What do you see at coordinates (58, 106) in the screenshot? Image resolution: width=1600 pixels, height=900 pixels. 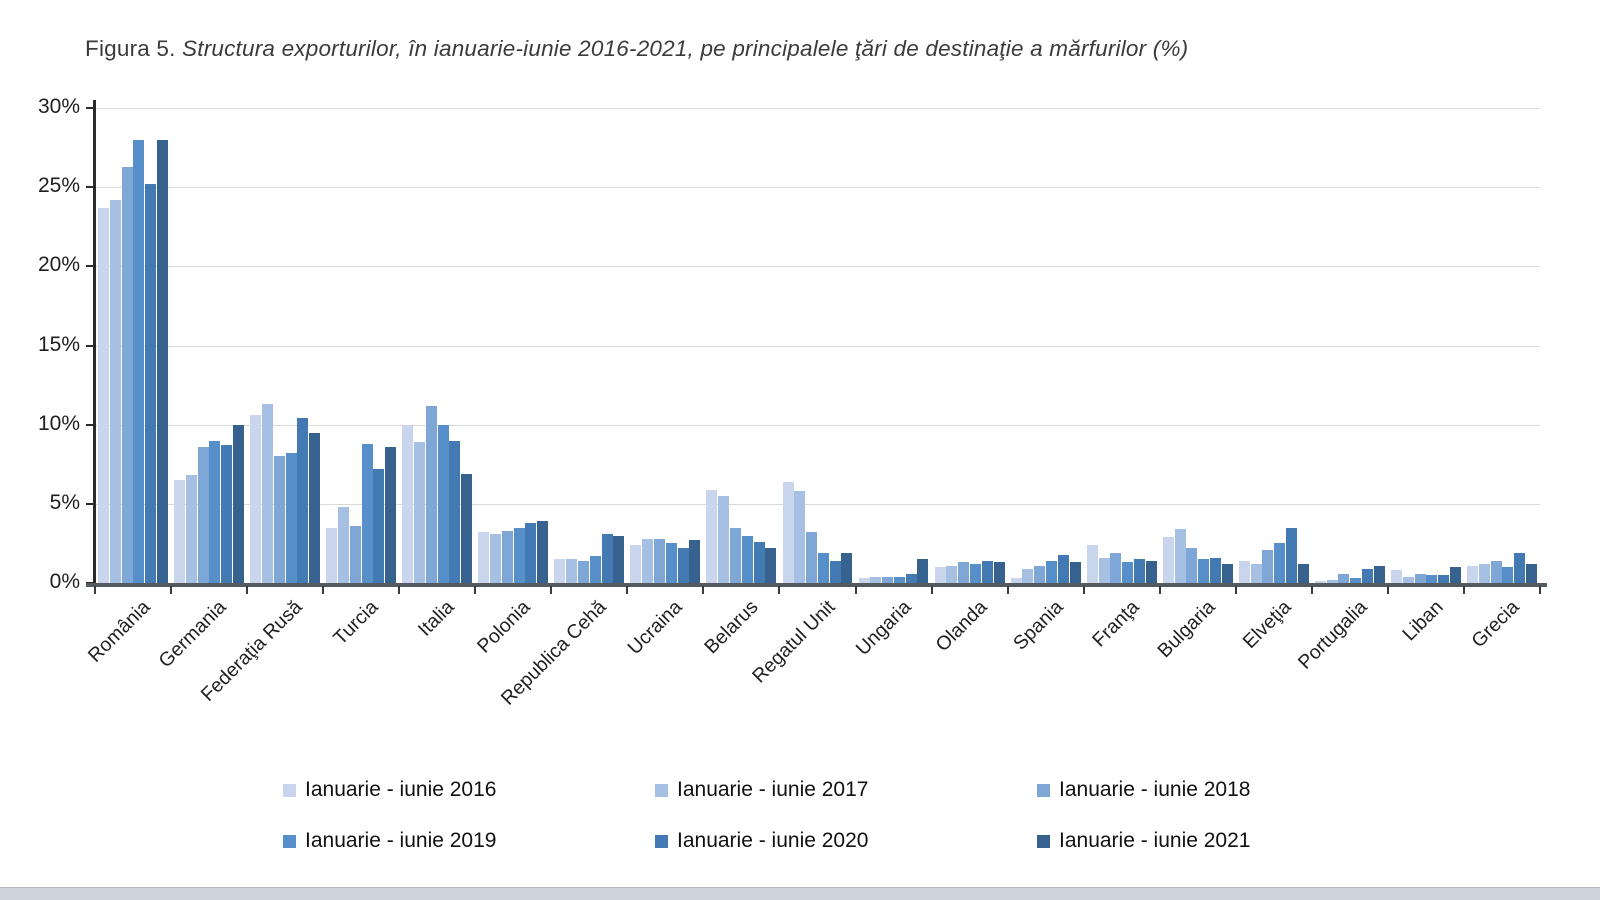 I see `y-axis-label-30: 30%` at bounding box center [58, 106].